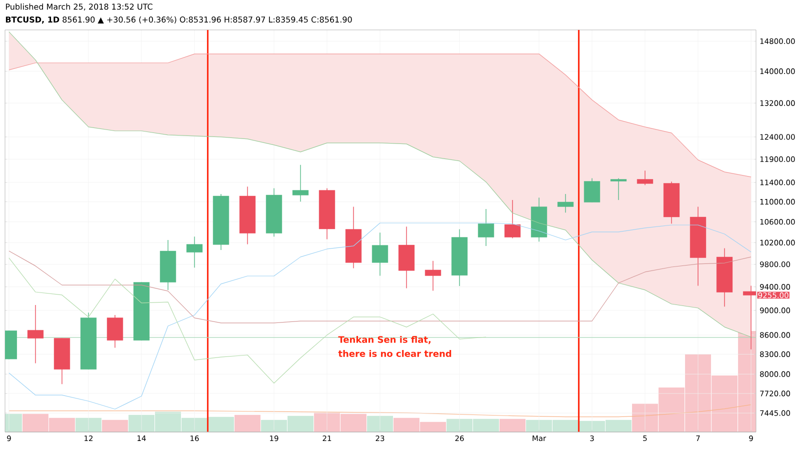  Describe the element at coordinates (79, 7) in the screenshot. I see `chart-subtitle: Published March 25, 2018 13:52 UTC` at that location.